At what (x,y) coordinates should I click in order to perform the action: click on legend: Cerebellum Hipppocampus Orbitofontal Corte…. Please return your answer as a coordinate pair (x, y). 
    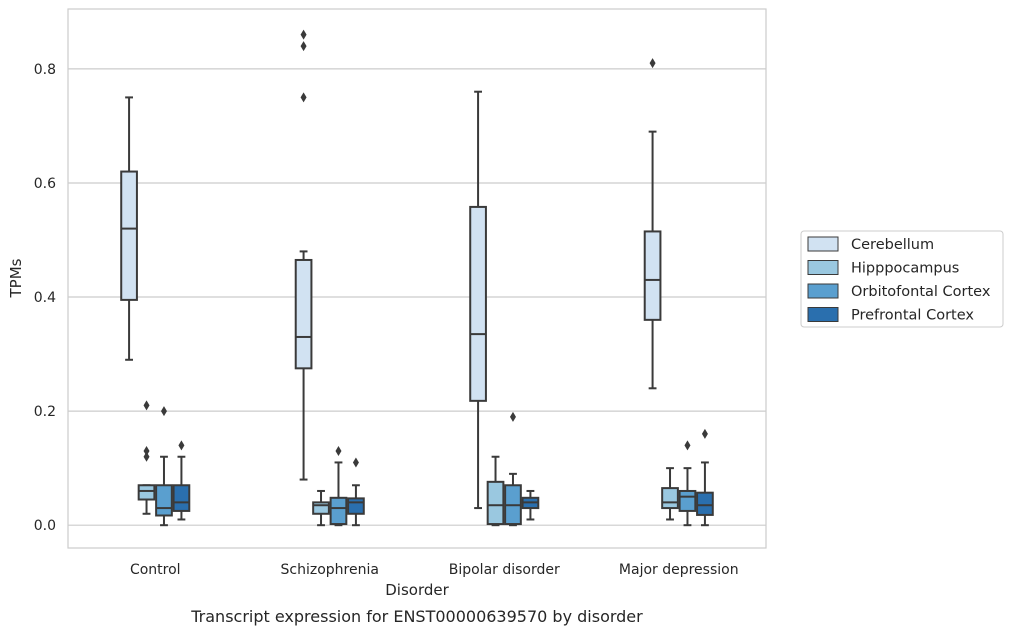
    Looking at the image, I should click on (902, 279).